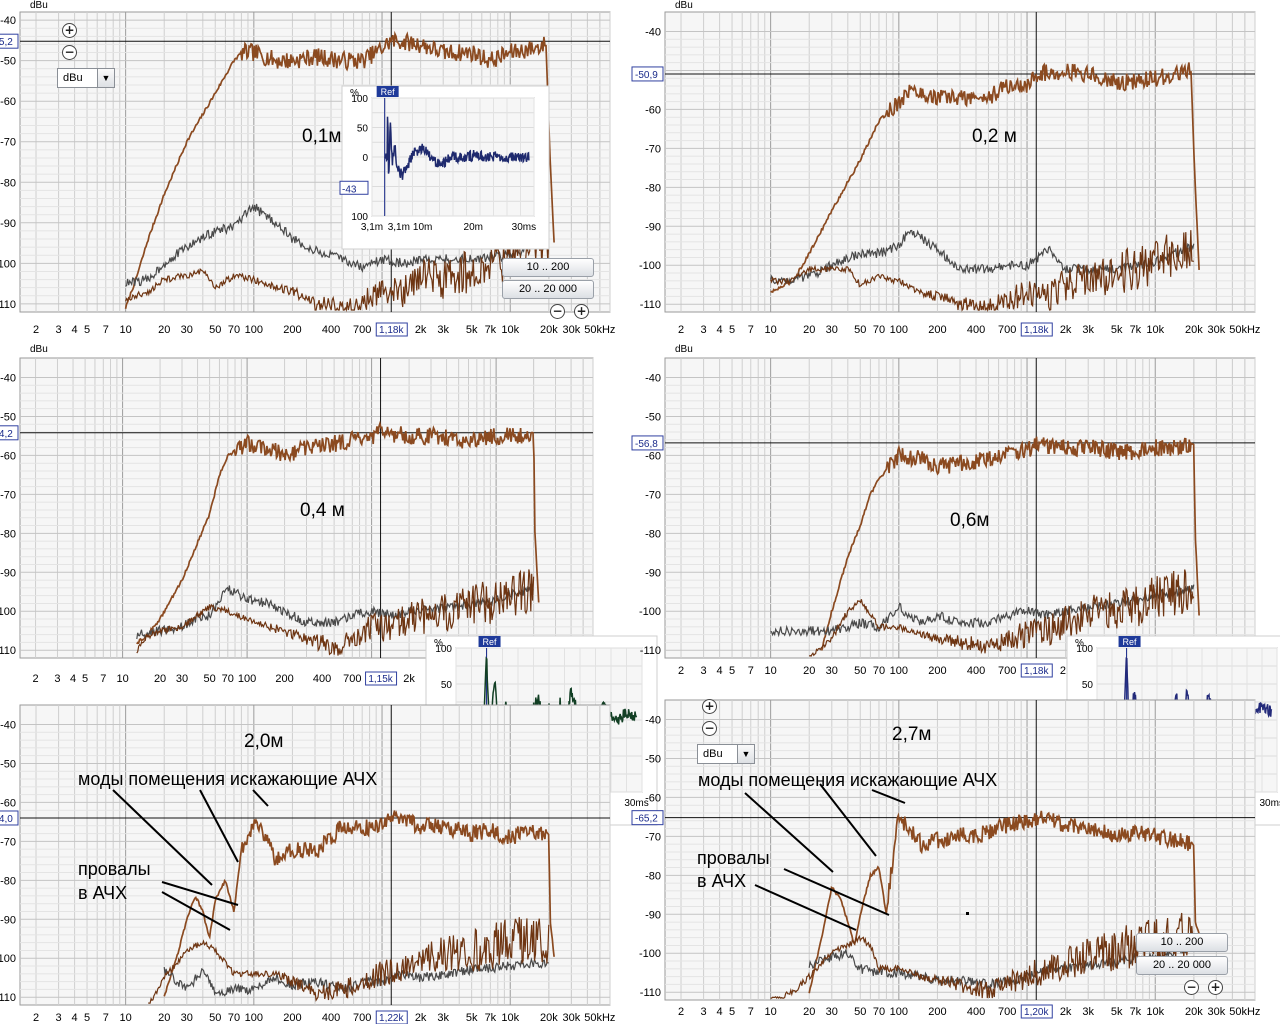  Describe the element at coordinates (6, 42) in the screenshot. I see `cursor-y-label: -45,2` at that location.